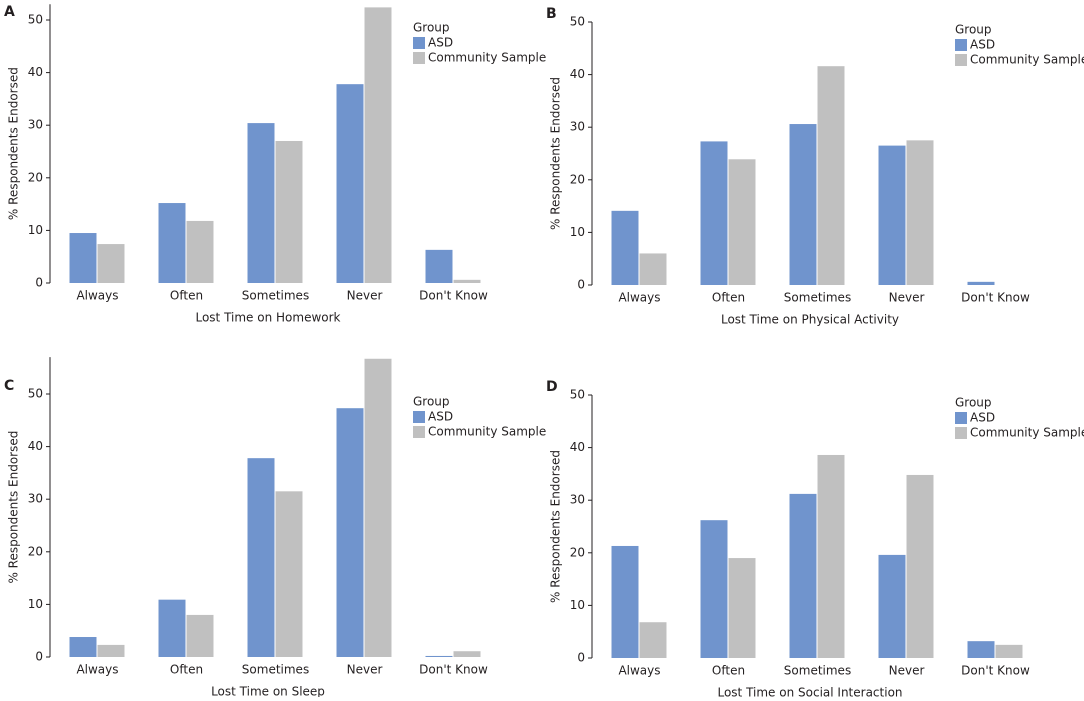  What do you see at coordinates (487, 432) in the screenshot?
I see `legend-label: Community Sample` at bounding box center [487, 432].